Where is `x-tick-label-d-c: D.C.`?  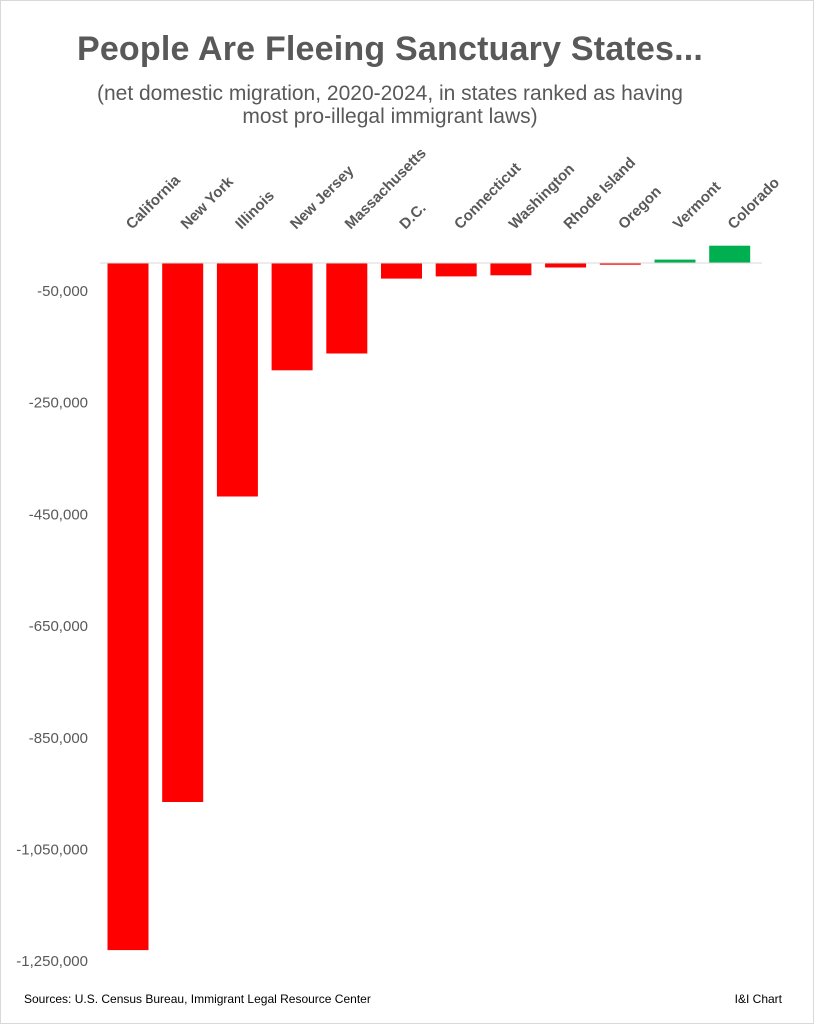
x-tick-label-d-c: D.C. is located at coordinates (412, 216).